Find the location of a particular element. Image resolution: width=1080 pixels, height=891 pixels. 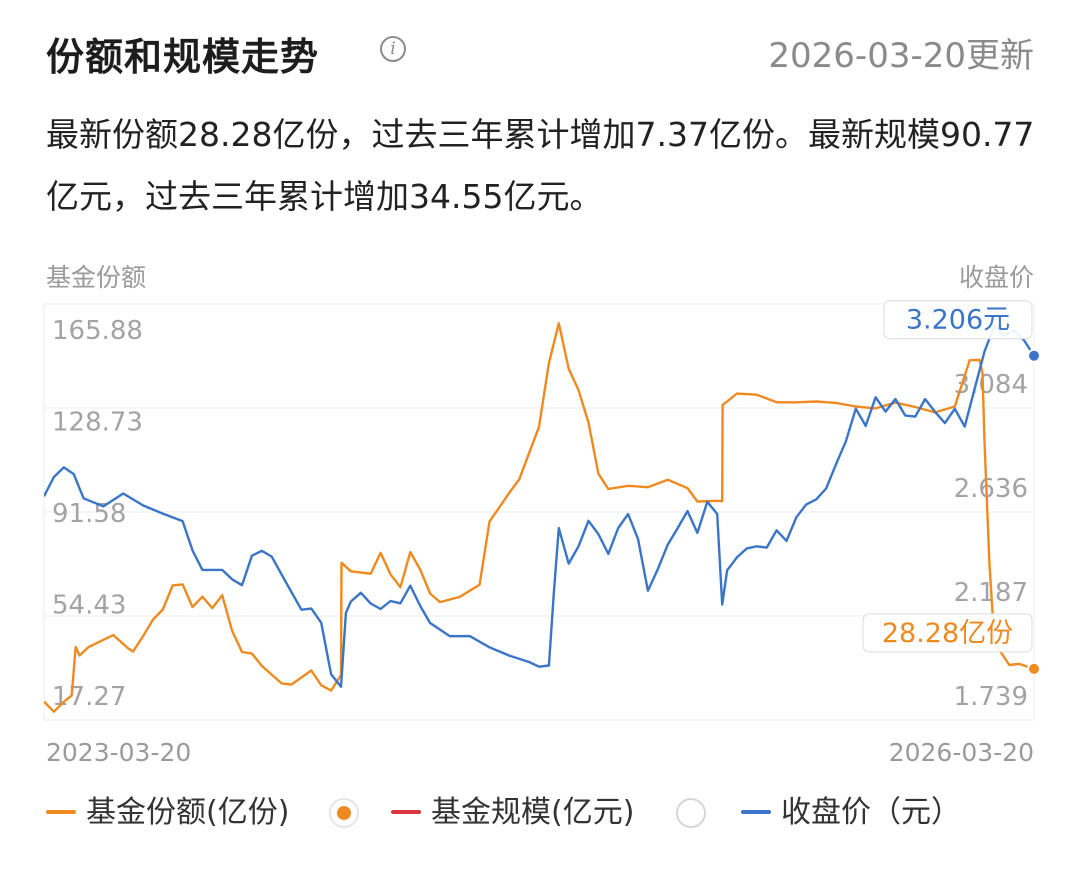

radio-selected-icon is located at coordinates (344, 813).